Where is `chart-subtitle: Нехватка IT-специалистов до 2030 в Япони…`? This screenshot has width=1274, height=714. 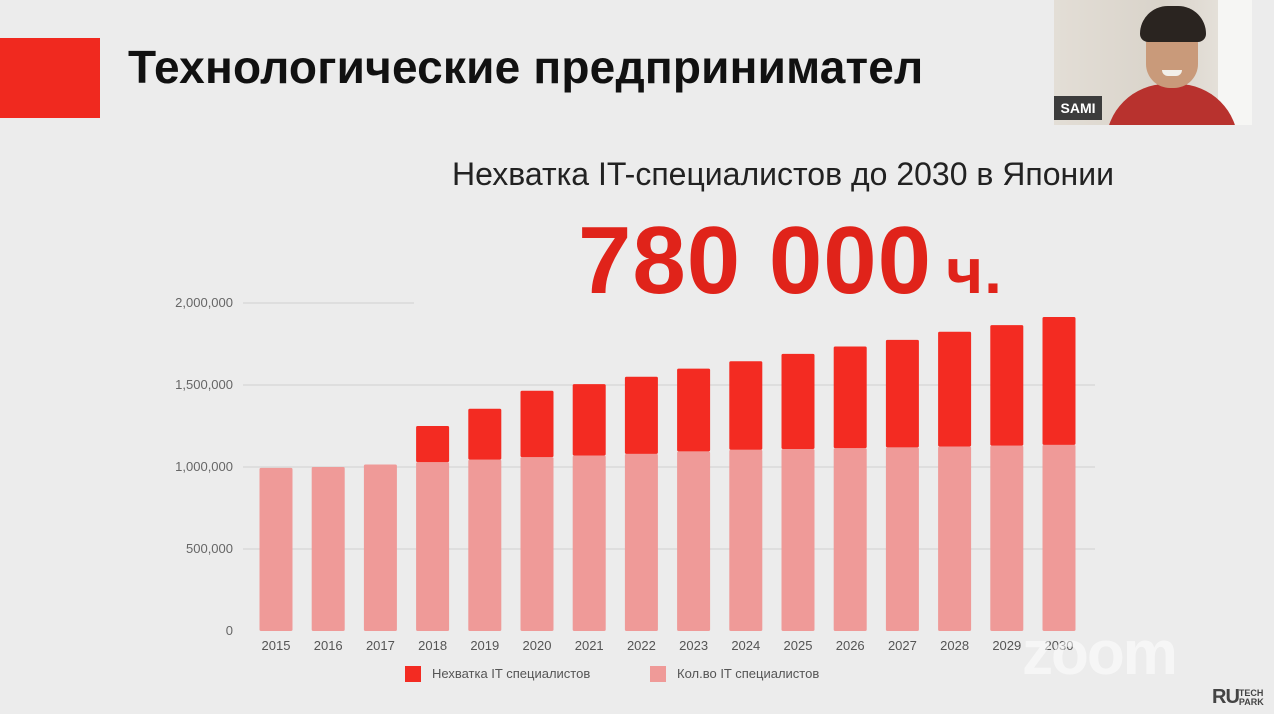
chart-subtitle: Нехватка IT-специалистов до 2030 в Япони… is located at coordinates (783, 174).